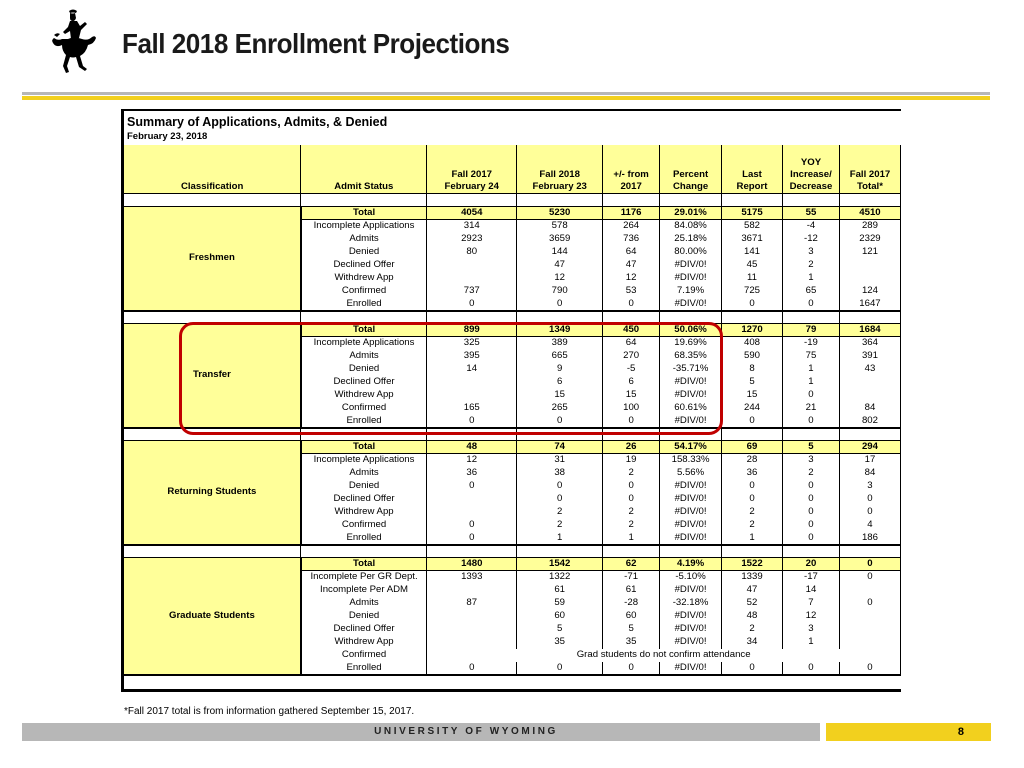  What do you see at coordinates (631, 356) in the screenshot?
I see `value-cell: 270` at bounding box center [631, 356].